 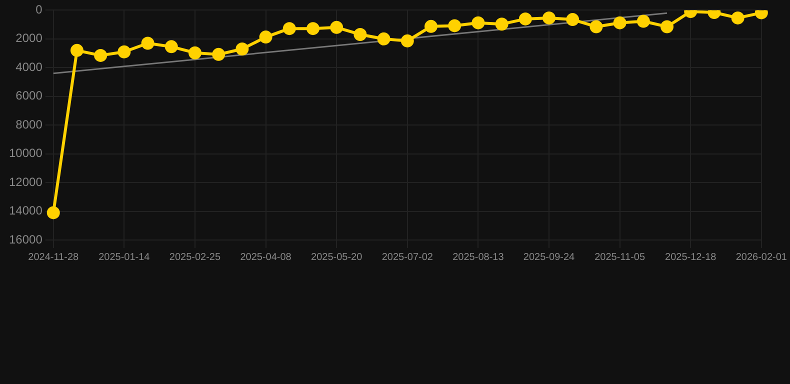 What do you see at coordinates (25, 211) in the screenshot?
I see `y-tick-label: 14000` at bounding box center [25, 211].